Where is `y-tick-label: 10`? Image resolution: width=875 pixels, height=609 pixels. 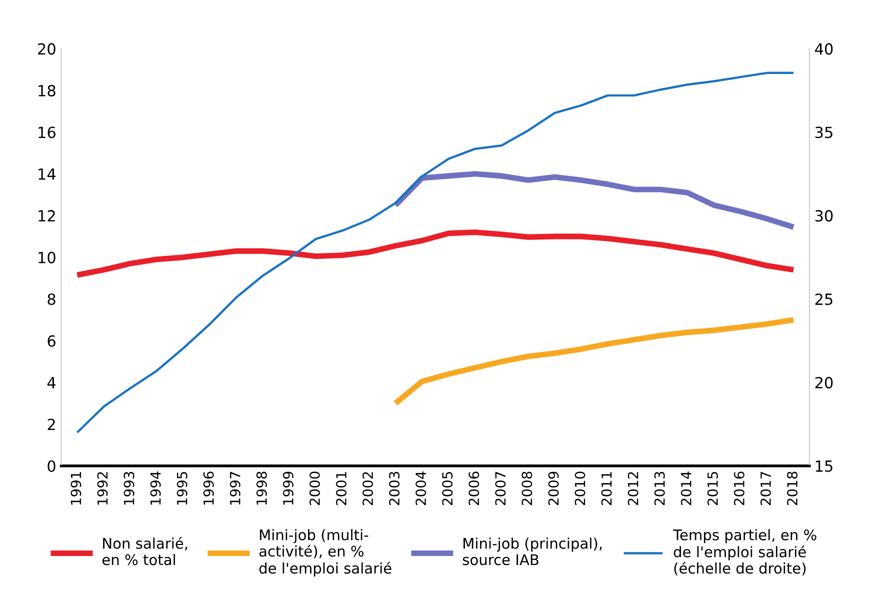
y-tick-label: 10 is located at coordinates (47, 258).